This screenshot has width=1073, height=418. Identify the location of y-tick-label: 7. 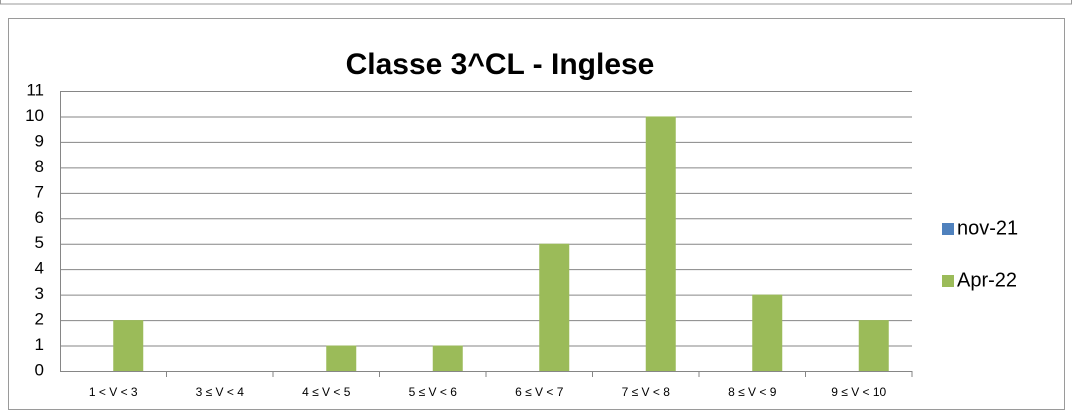
(39, 191).